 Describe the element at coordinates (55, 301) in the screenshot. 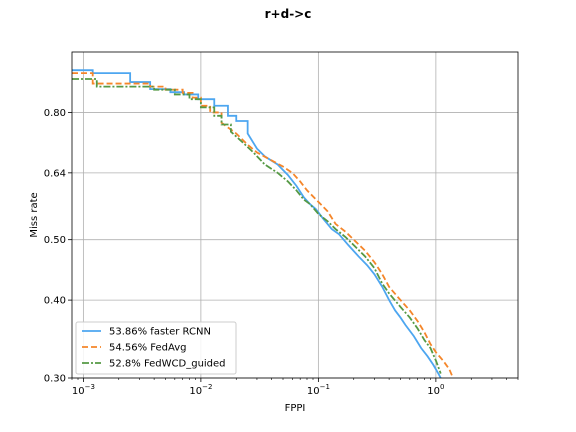

I see `y-tick-label: 0.40` at that location.